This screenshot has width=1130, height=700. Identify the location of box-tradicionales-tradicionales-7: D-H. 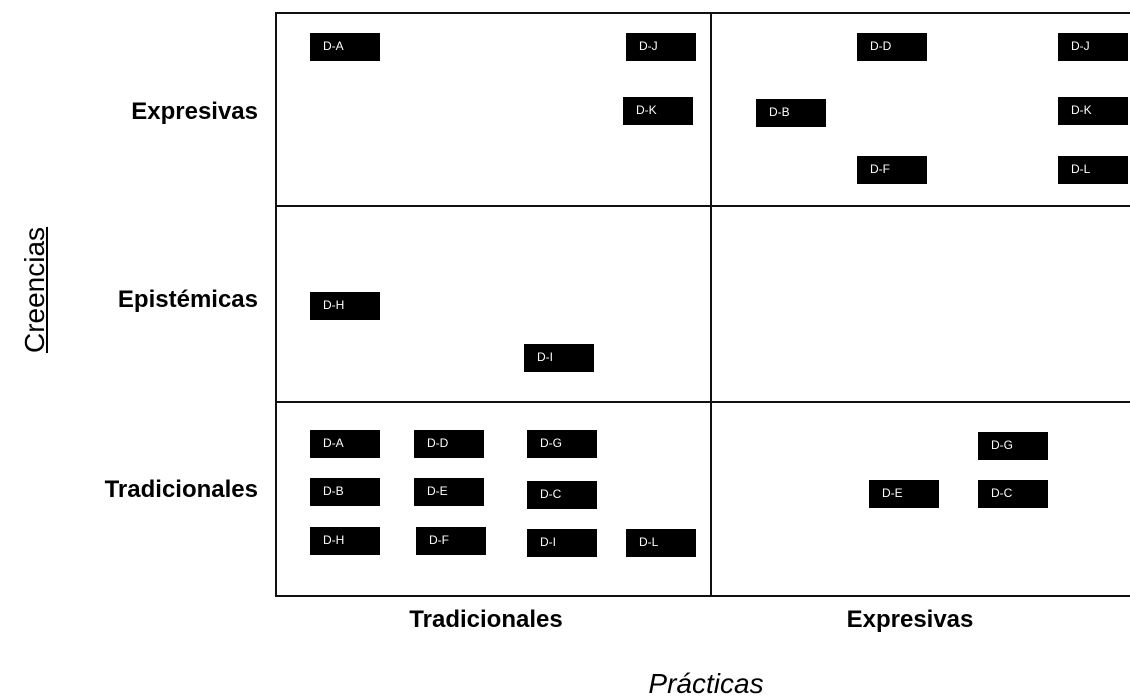
(345, 541).